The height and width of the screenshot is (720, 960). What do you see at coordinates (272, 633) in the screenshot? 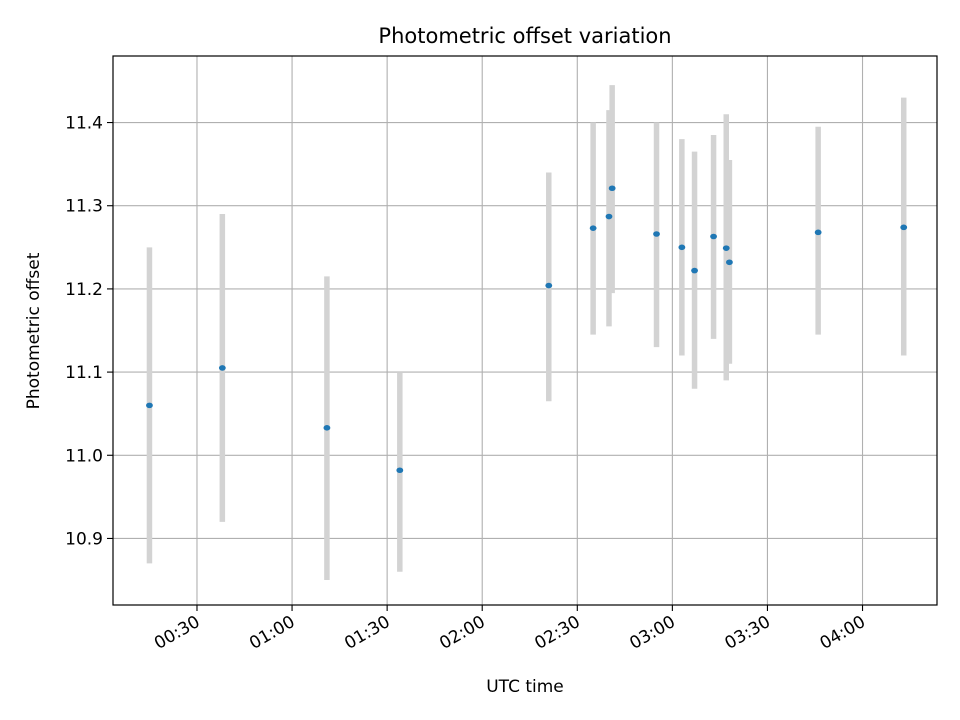
I see `x-tick-label: 01:00` at bounding box center [272, 633].